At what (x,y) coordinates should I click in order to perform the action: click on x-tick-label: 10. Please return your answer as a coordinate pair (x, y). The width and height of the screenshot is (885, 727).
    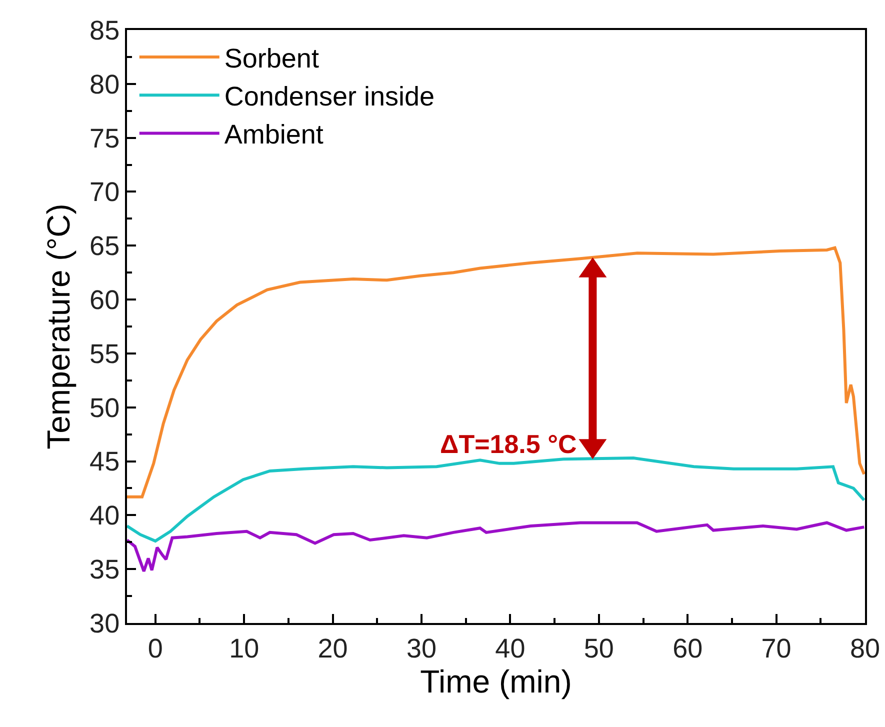
    Looking at the image, I should click on (244, 648).